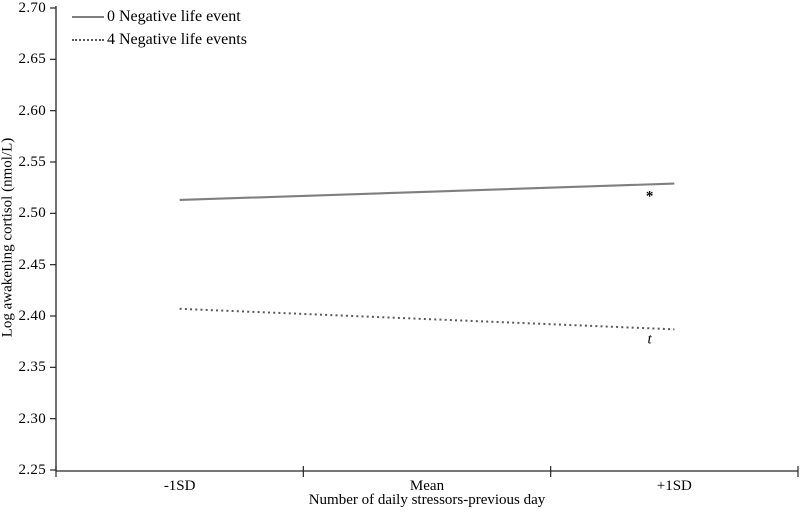  Describe the element at coordinates (32, 470) in the screenshot. I see `y-tick-label: 2.25` at that location.